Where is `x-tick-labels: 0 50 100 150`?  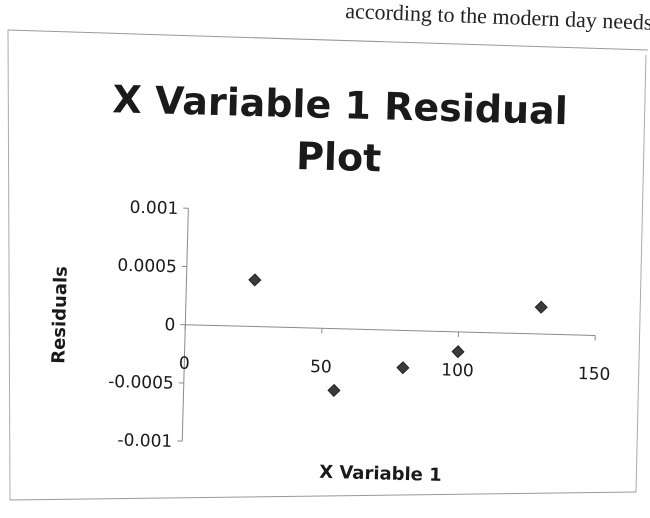
x-tick-labels: 0 50 100 150 is located at coordinates (395, 369).